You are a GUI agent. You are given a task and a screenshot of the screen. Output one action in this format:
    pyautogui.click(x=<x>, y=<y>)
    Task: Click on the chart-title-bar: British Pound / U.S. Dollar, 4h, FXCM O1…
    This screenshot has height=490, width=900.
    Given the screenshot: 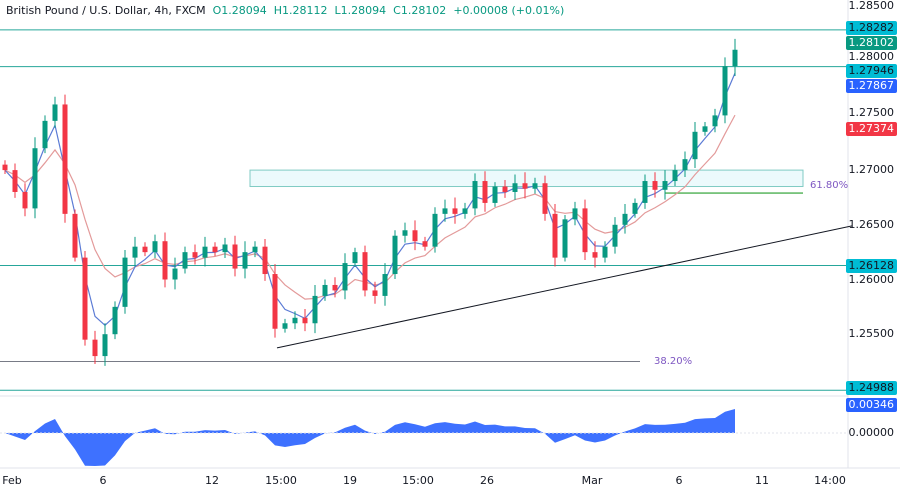 What is the action you would take?
    pyautogui.click(x=285, y=10)
    